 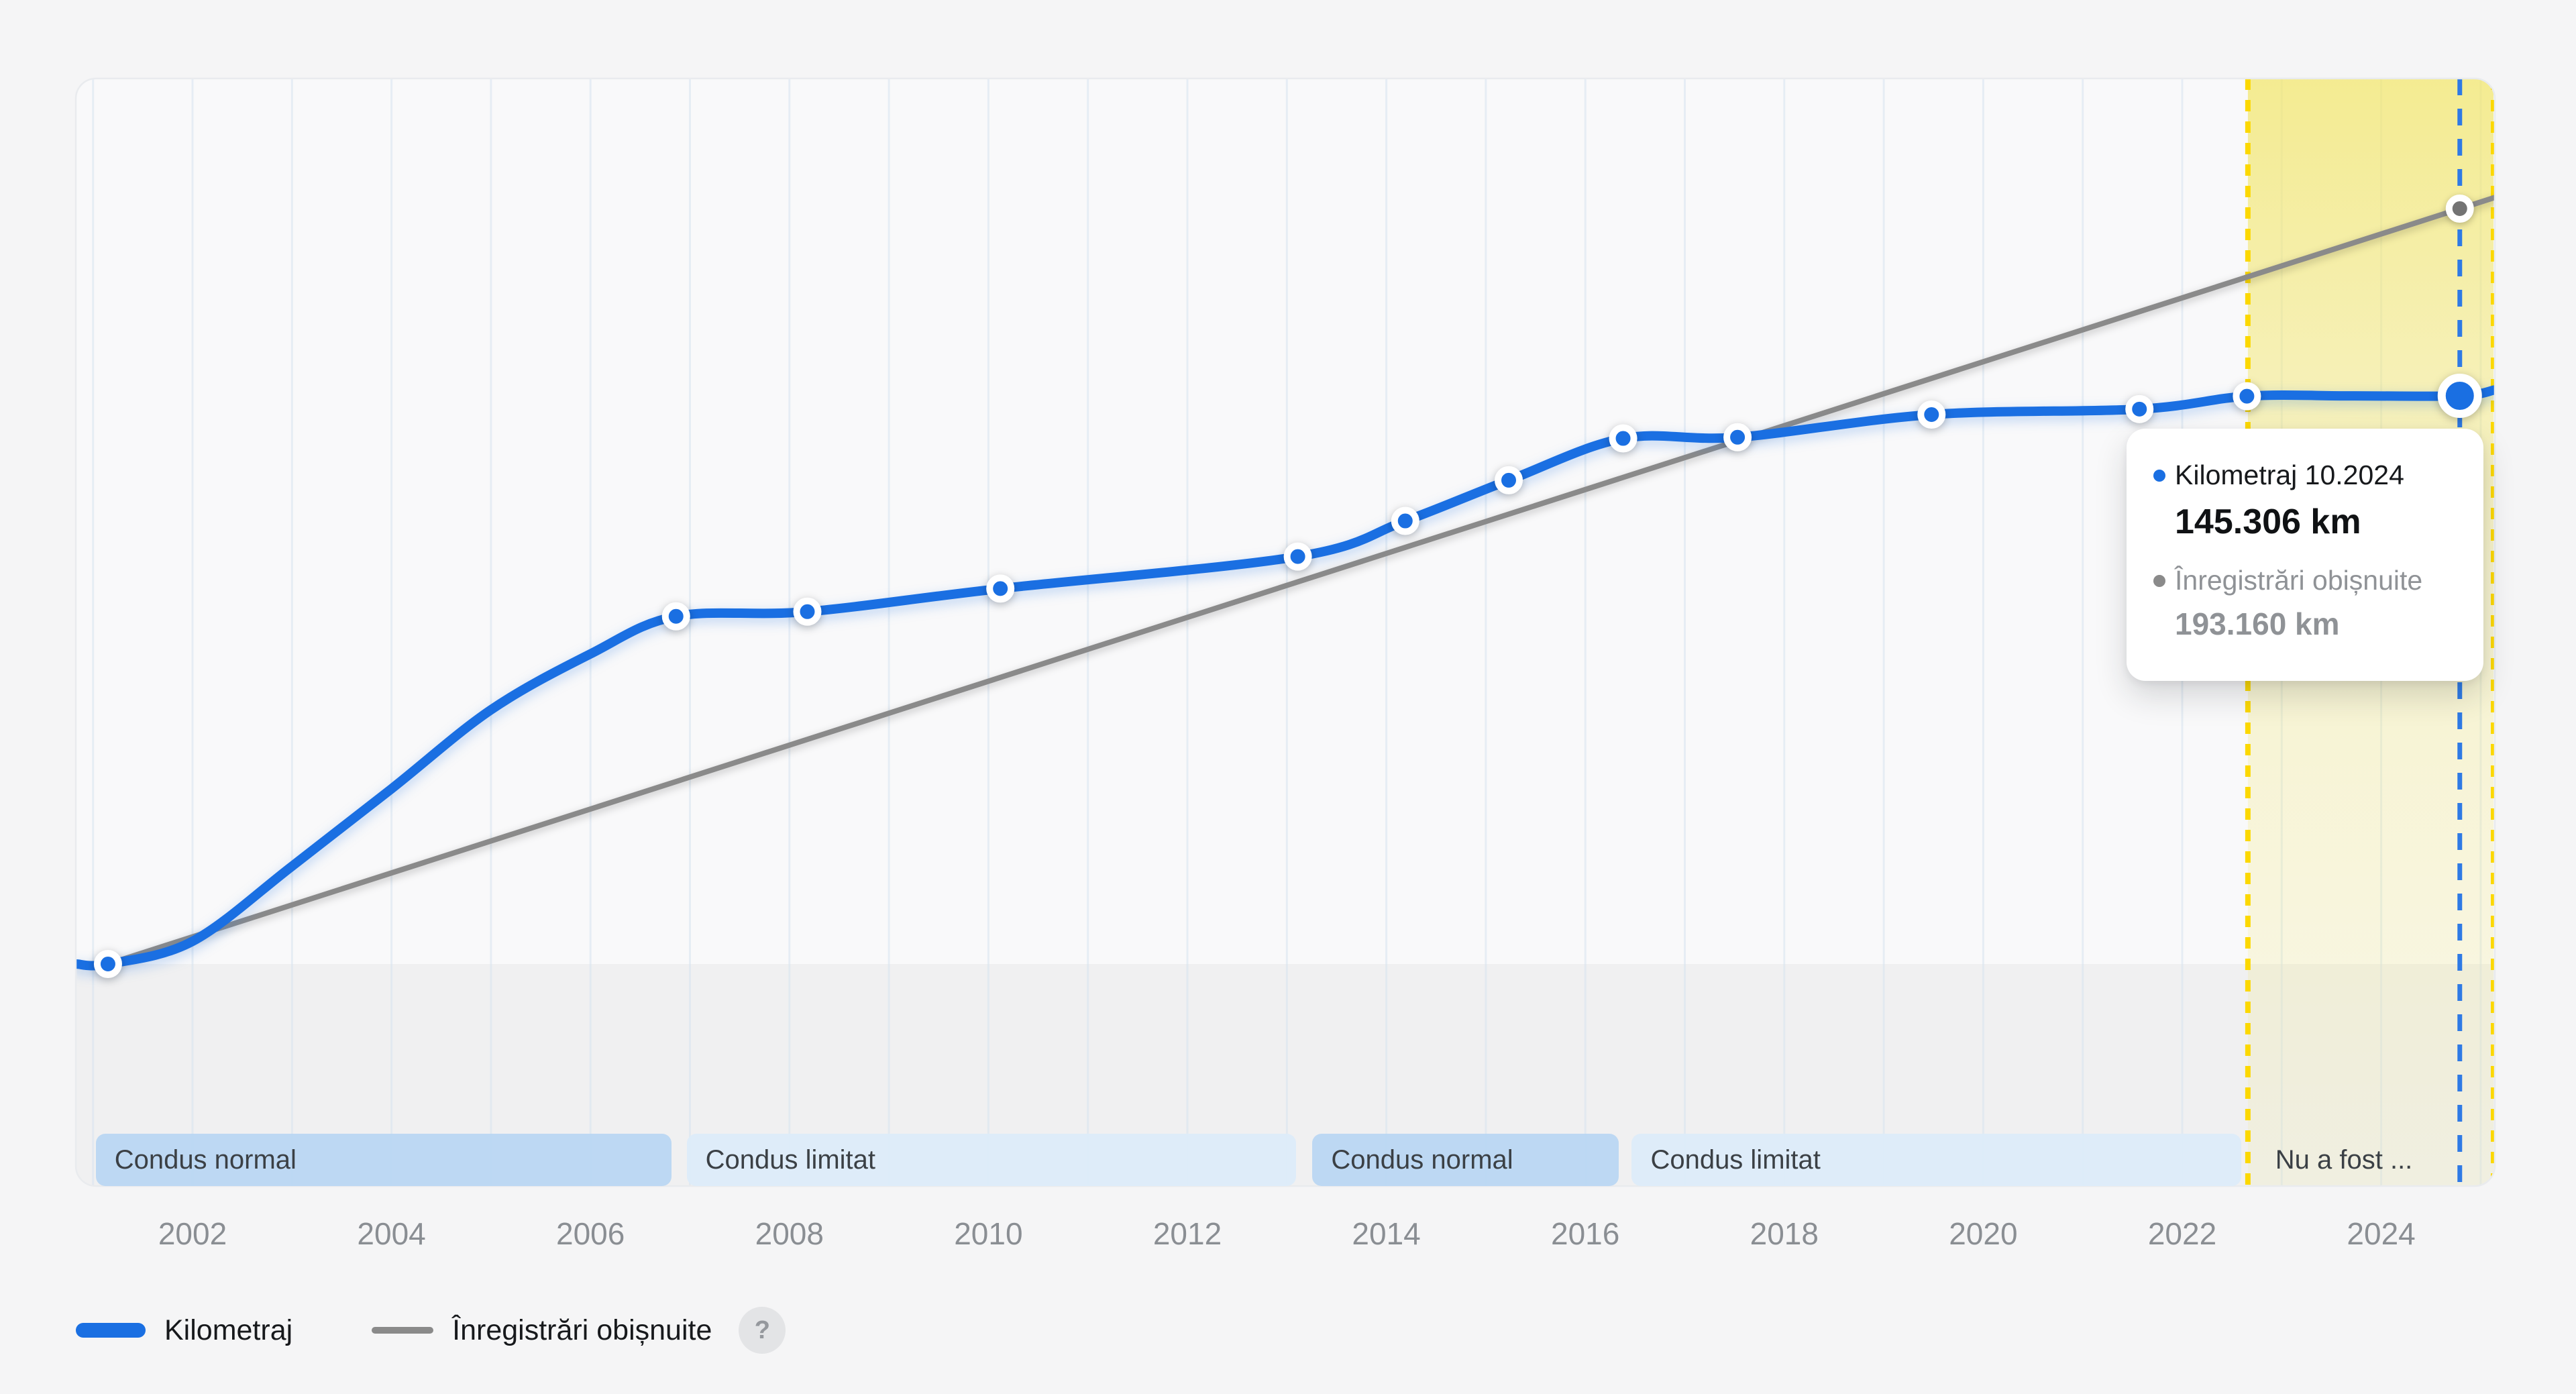 What do you see at coordinates (2159, 475) in the screenshot?
I see `mileage-bullet-icon` at bounding box center [2159, 475].